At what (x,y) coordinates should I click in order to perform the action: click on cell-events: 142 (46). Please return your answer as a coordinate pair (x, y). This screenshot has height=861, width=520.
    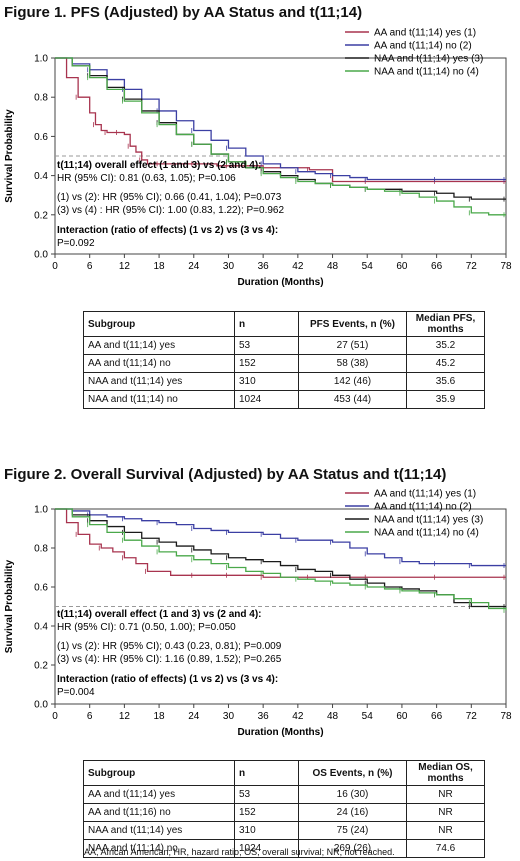
    Looking at the image, I should click on (352, 381).